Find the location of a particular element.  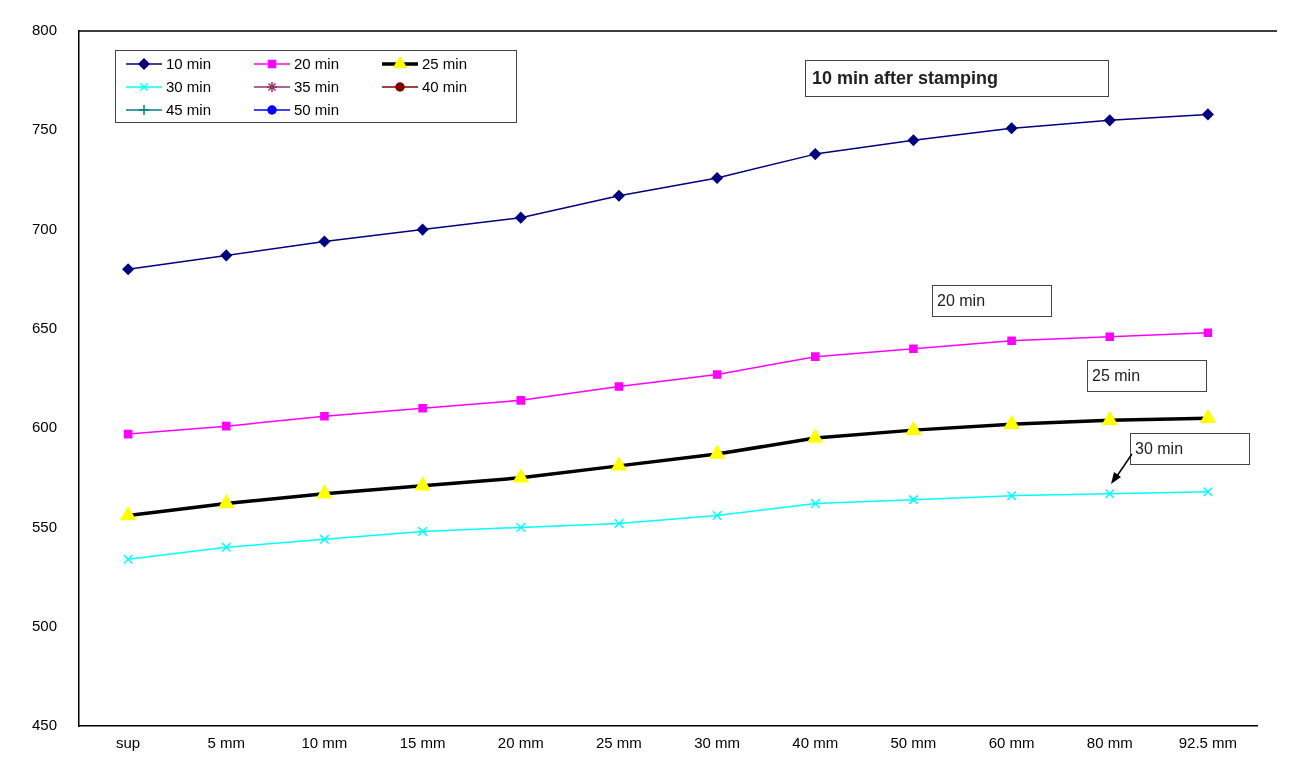

legend-label: 10 min is located at coordinates (189, 63).